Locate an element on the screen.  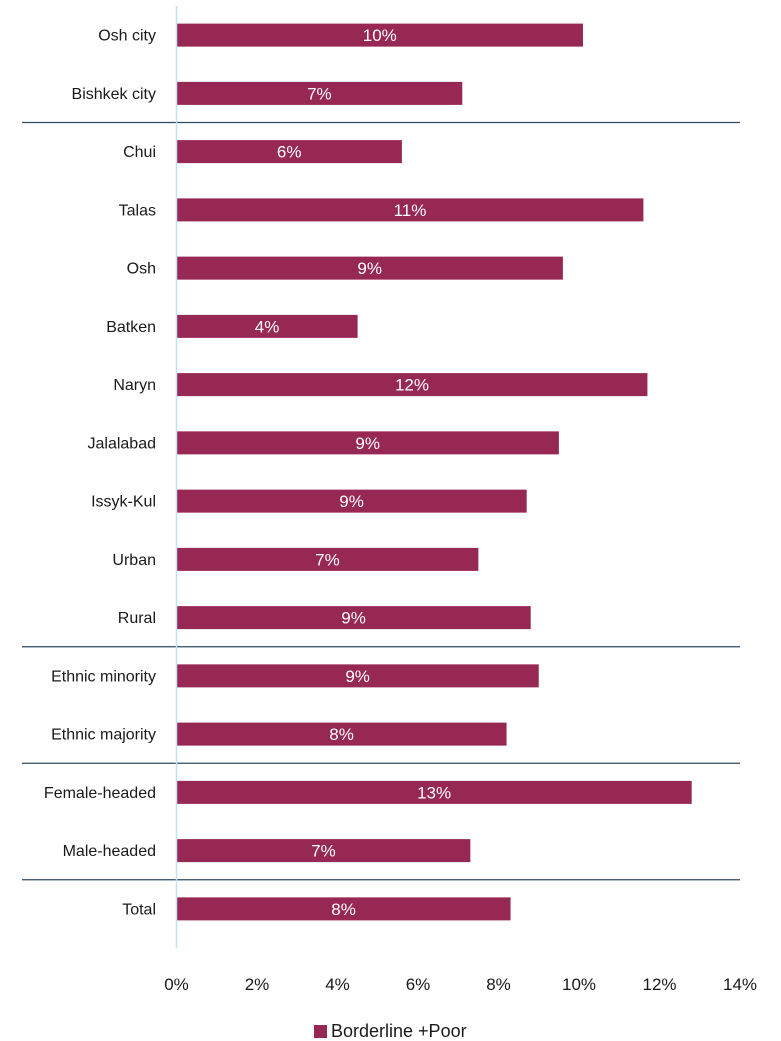
legend-swatch is located at coordinates (320, 1031).